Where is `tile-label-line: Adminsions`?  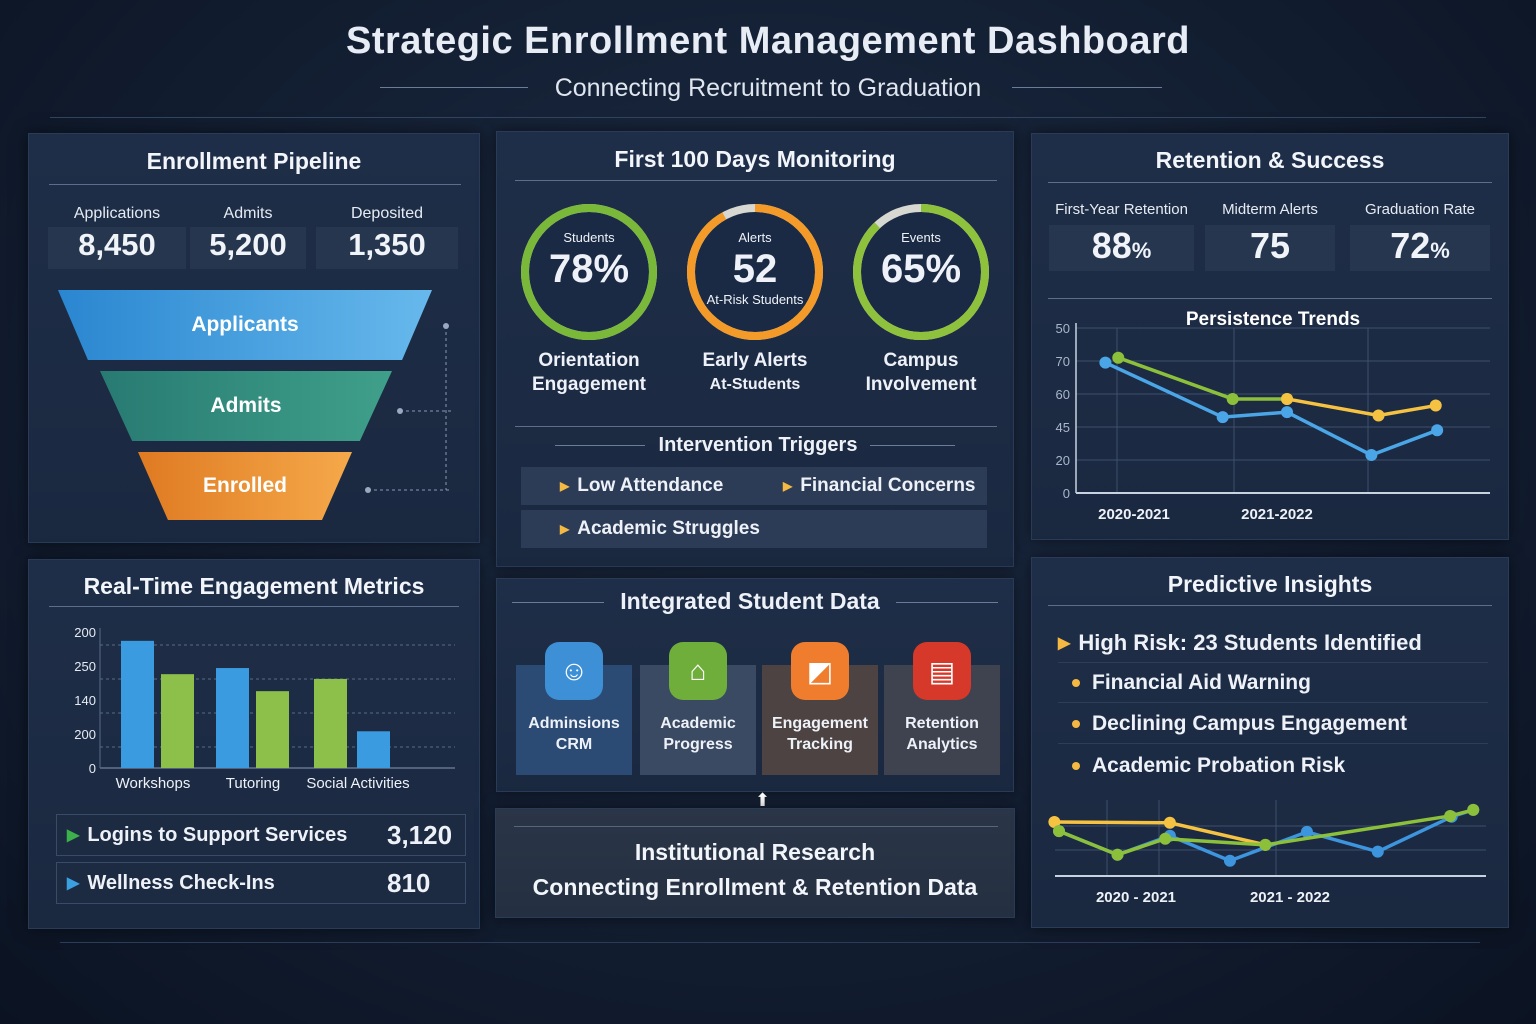
tile-label-line: Adminsions is located at coordinates (574, 723).